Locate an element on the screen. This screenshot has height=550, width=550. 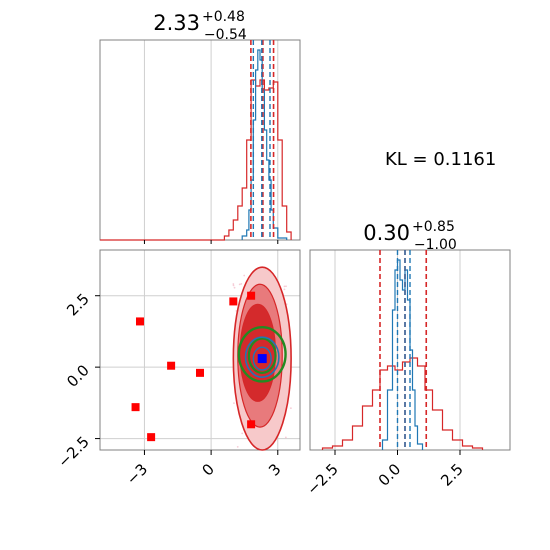
top-left-title-lower: −0.54 is located at coordinates (225, 35).